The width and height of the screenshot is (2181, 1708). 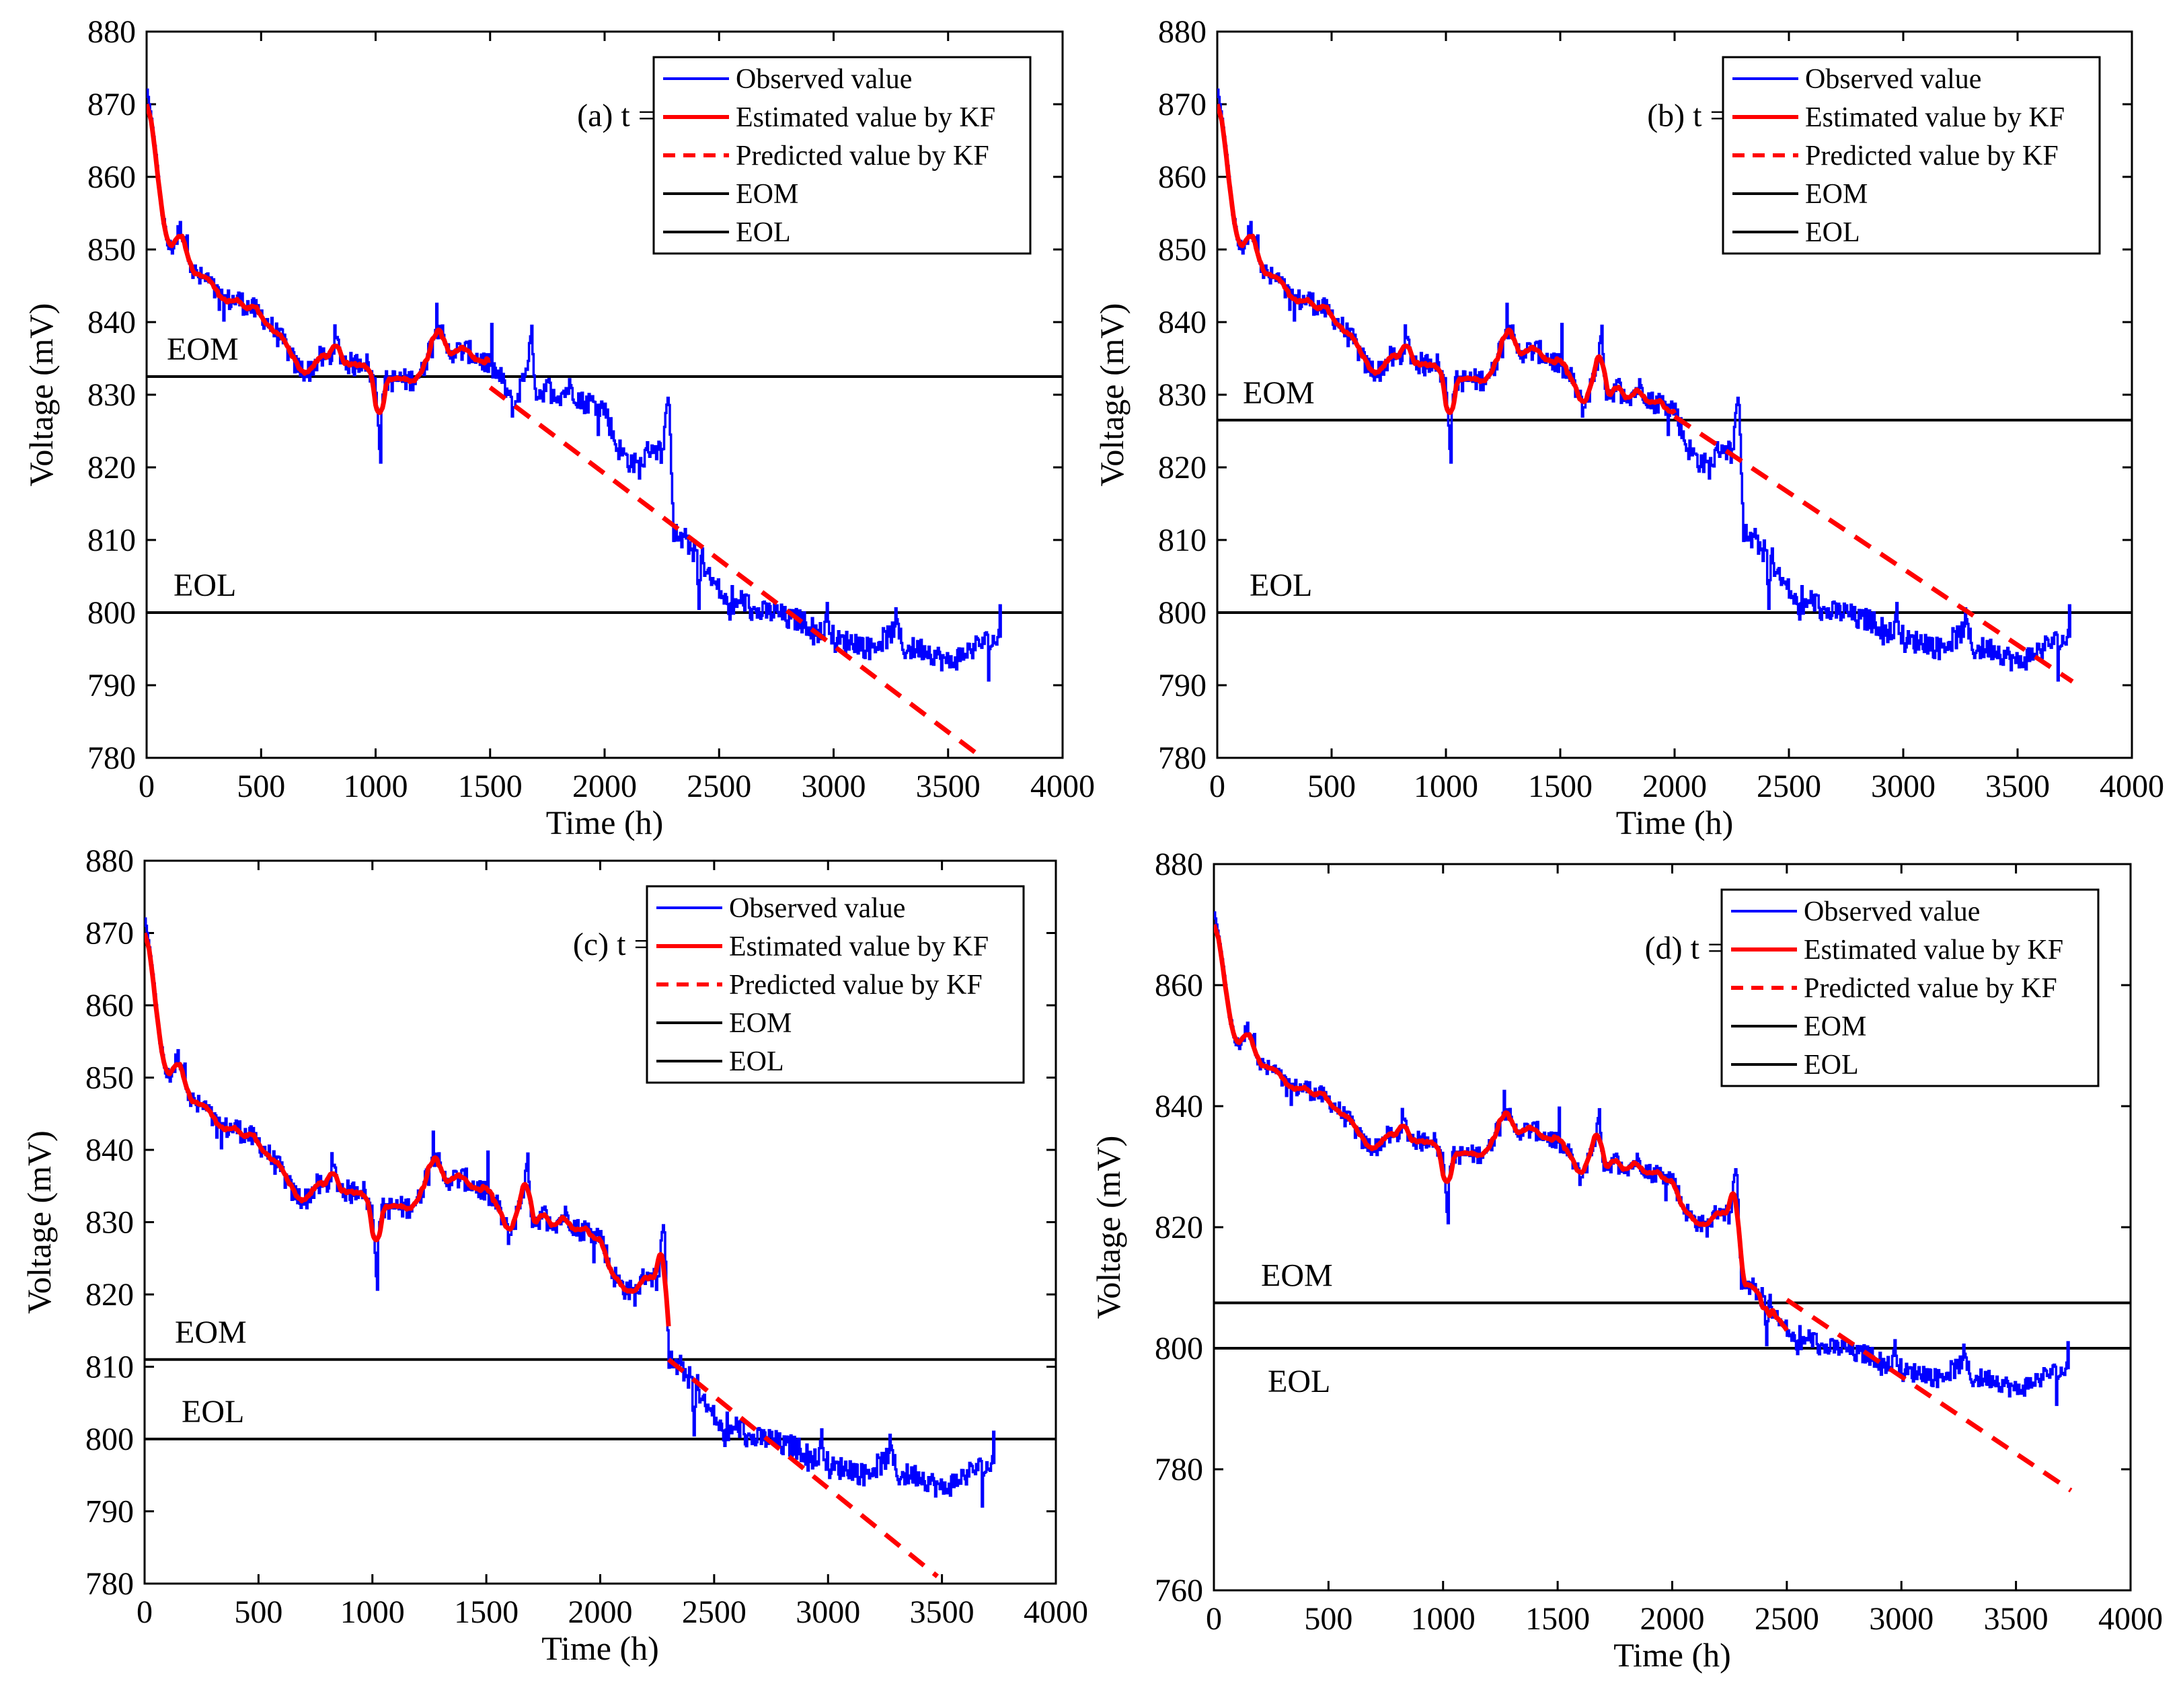 I want to click on eom-label: EOM, so click(x=203, y=349).